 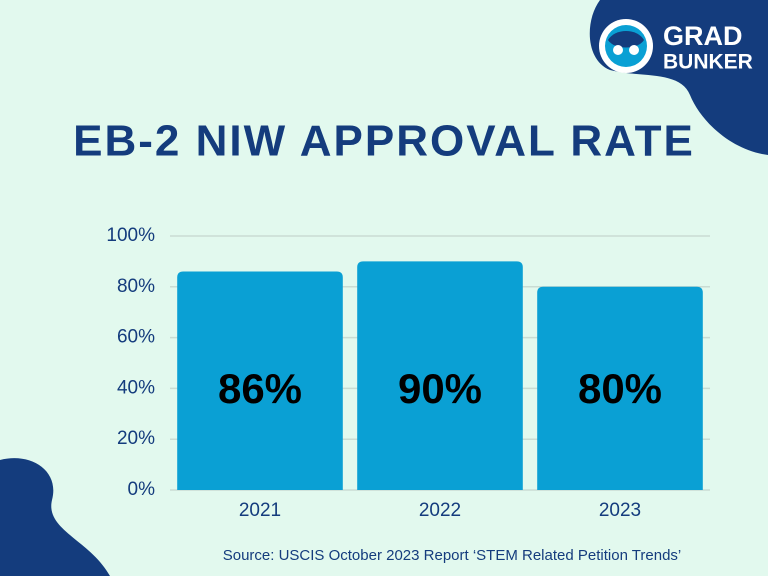 I want to click on y-tick-label: 20%, so click(x=136, y=438).